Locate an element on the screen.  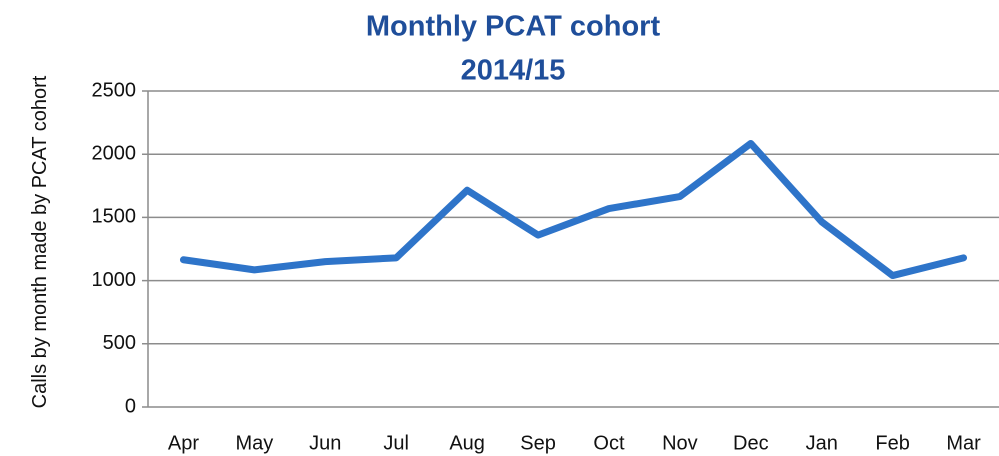
x-tick-label: Apr is located at coordinates (183, 443).